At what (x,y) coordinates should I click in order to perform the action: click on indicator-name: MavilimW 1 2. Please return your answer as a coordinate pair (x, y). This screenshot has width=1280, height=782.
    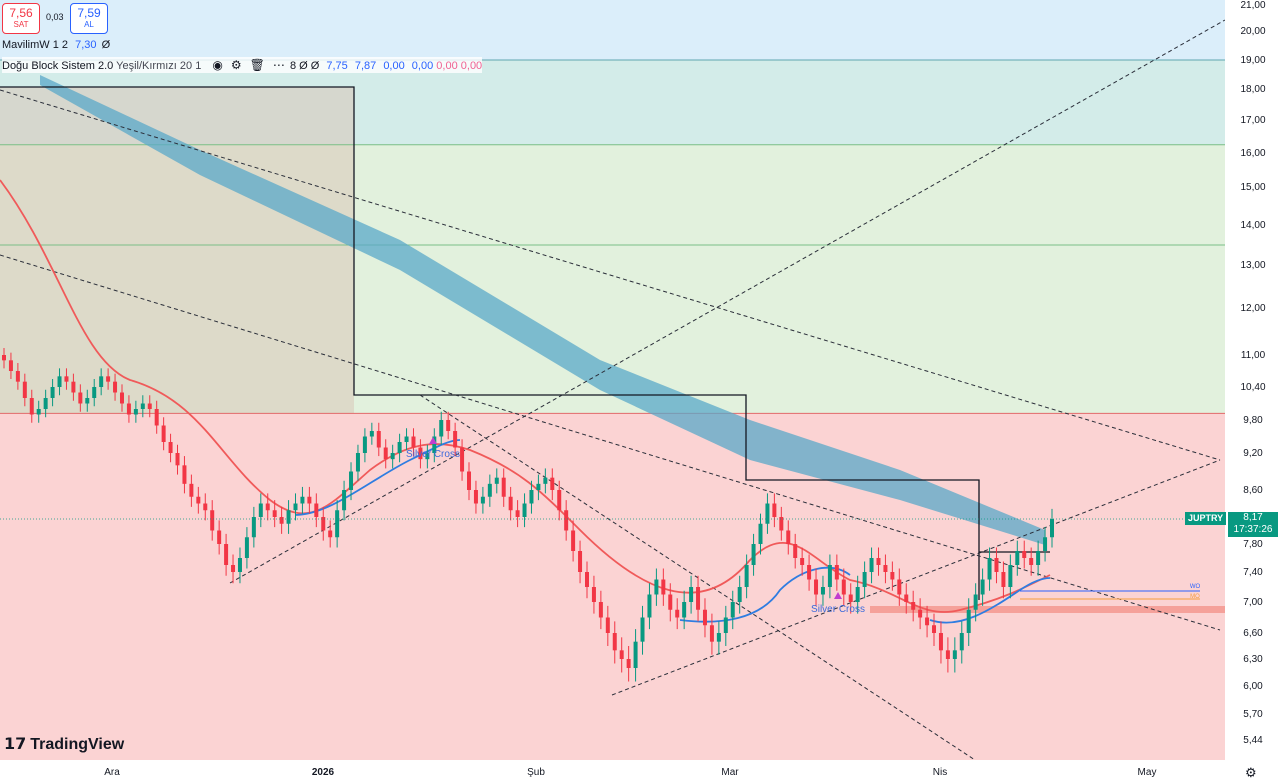
    Looking at the image, I should click on (35, 45).